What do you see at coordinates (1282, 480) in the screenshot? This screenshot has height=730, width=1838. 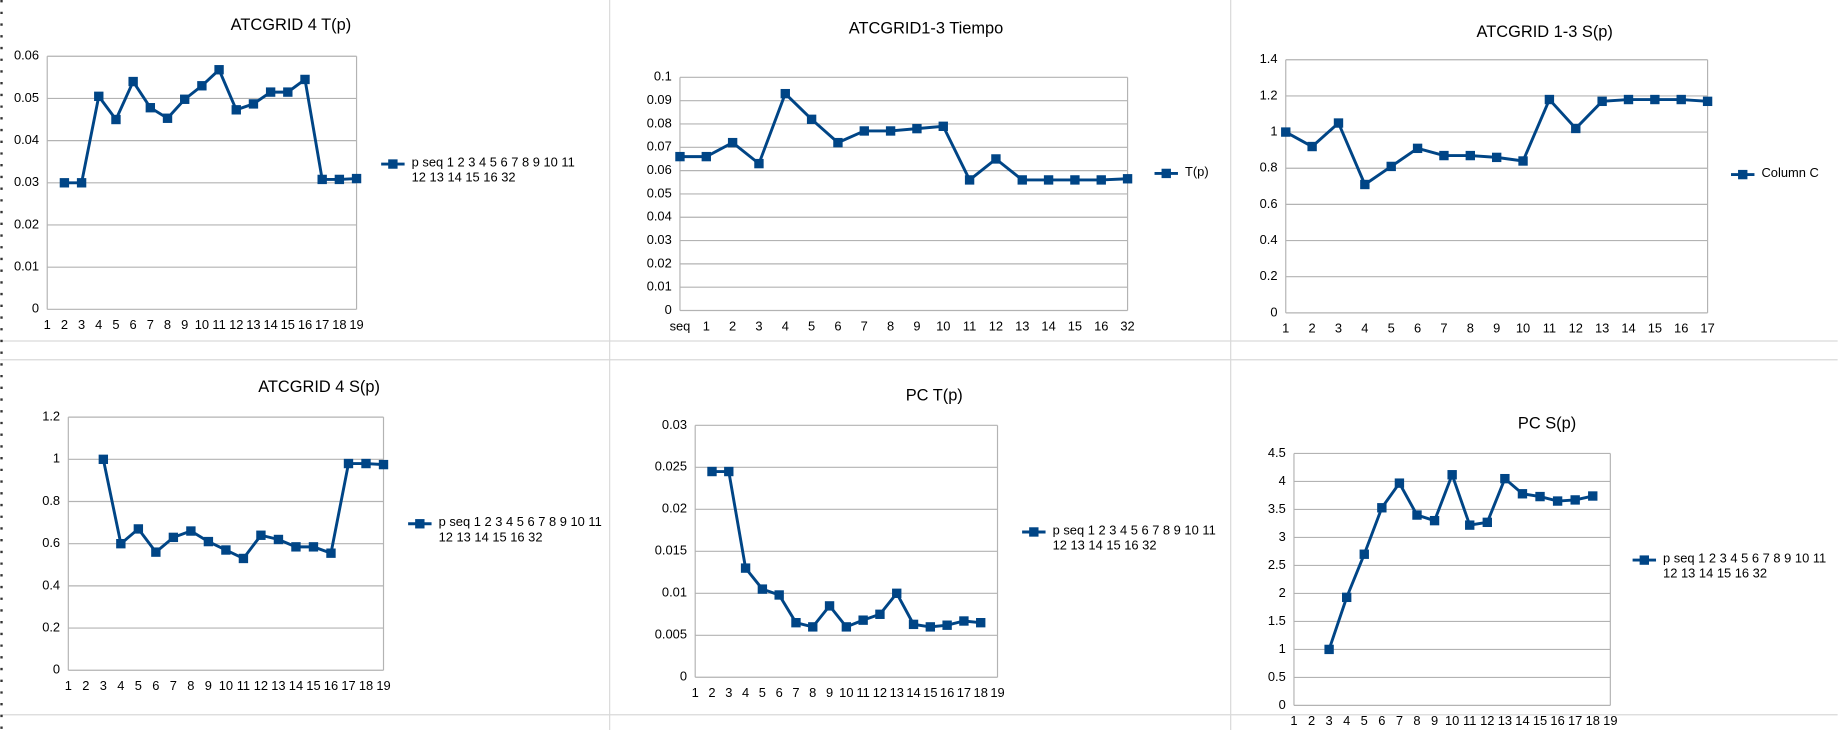 I see `y-tick-label: 4` at bounding box center [1282, 480].